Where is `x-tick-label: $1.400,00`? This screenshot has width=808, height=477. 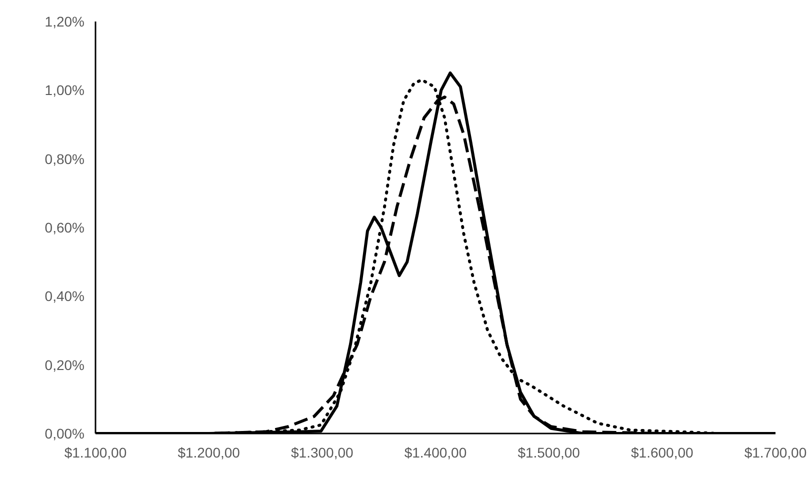
x-tick-label: $1.400,00 is located at coordinates (435, 452).